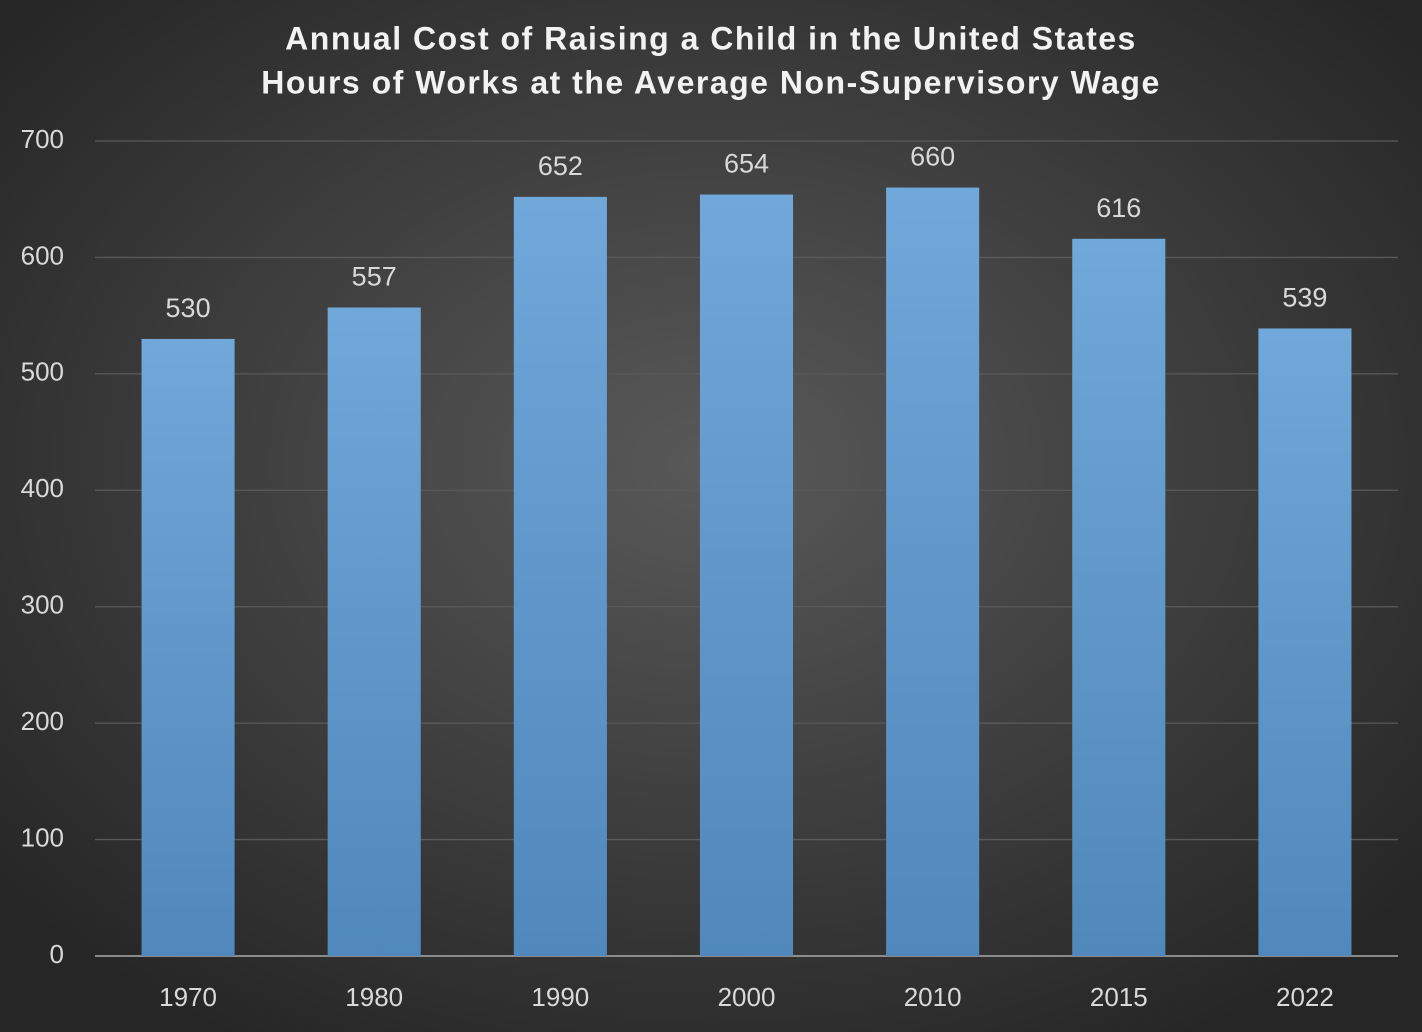  Describe the element at coordinates (188, 308) in the screenshot. I see `data-label: 530` at that location.